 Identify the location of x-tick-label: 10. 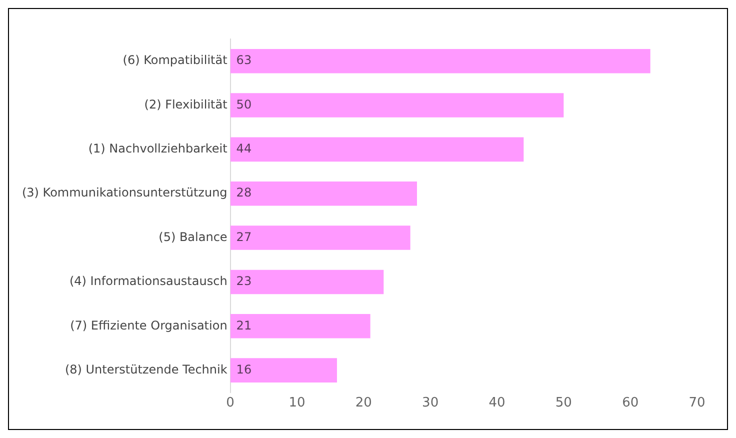
(297, 403).